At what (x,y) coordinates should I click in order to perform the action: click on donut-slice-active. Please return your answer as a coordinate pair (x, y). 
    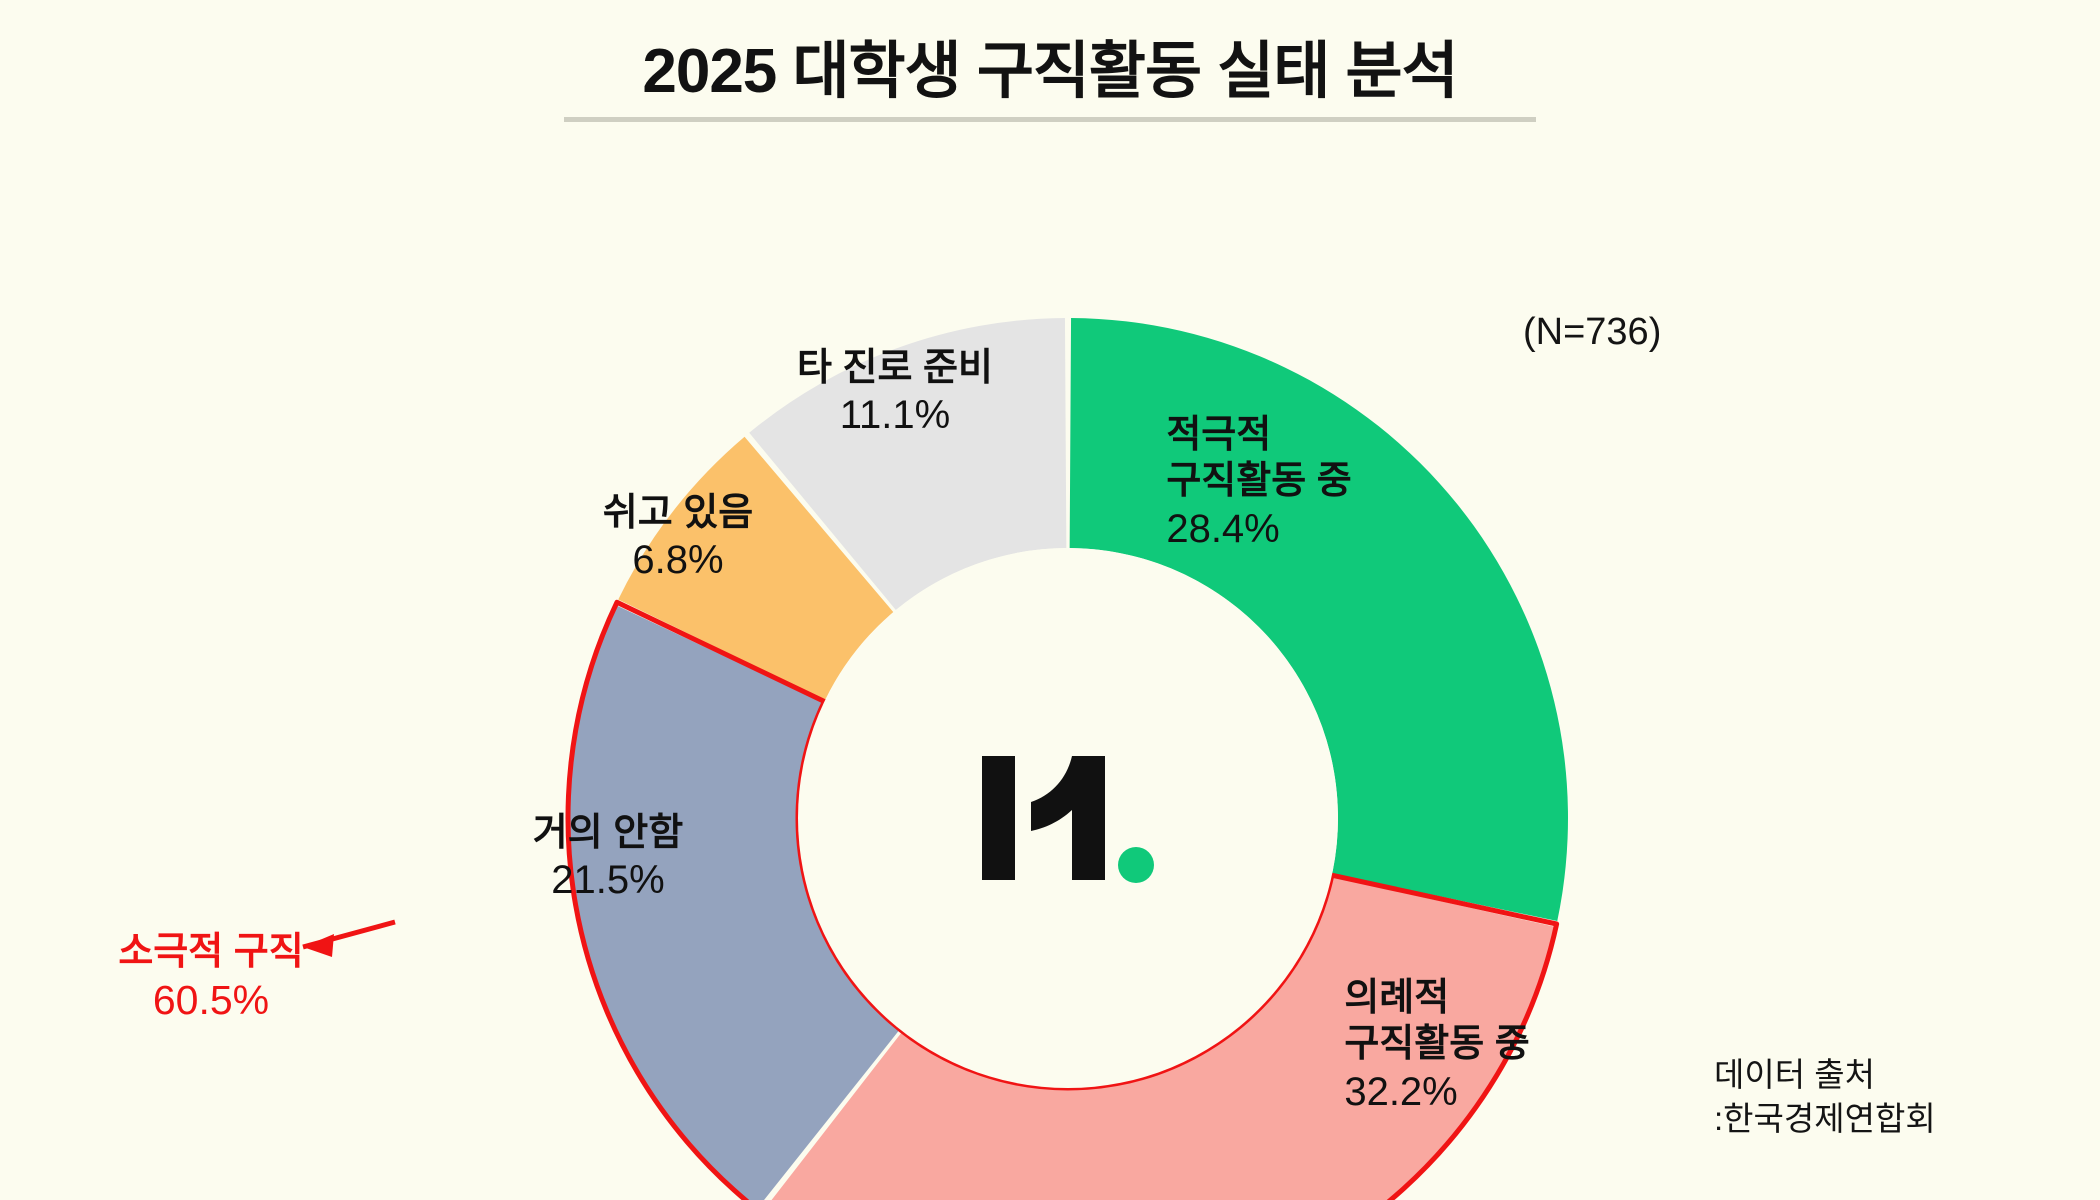
    Looking at the image, I should click on (1319, 620).